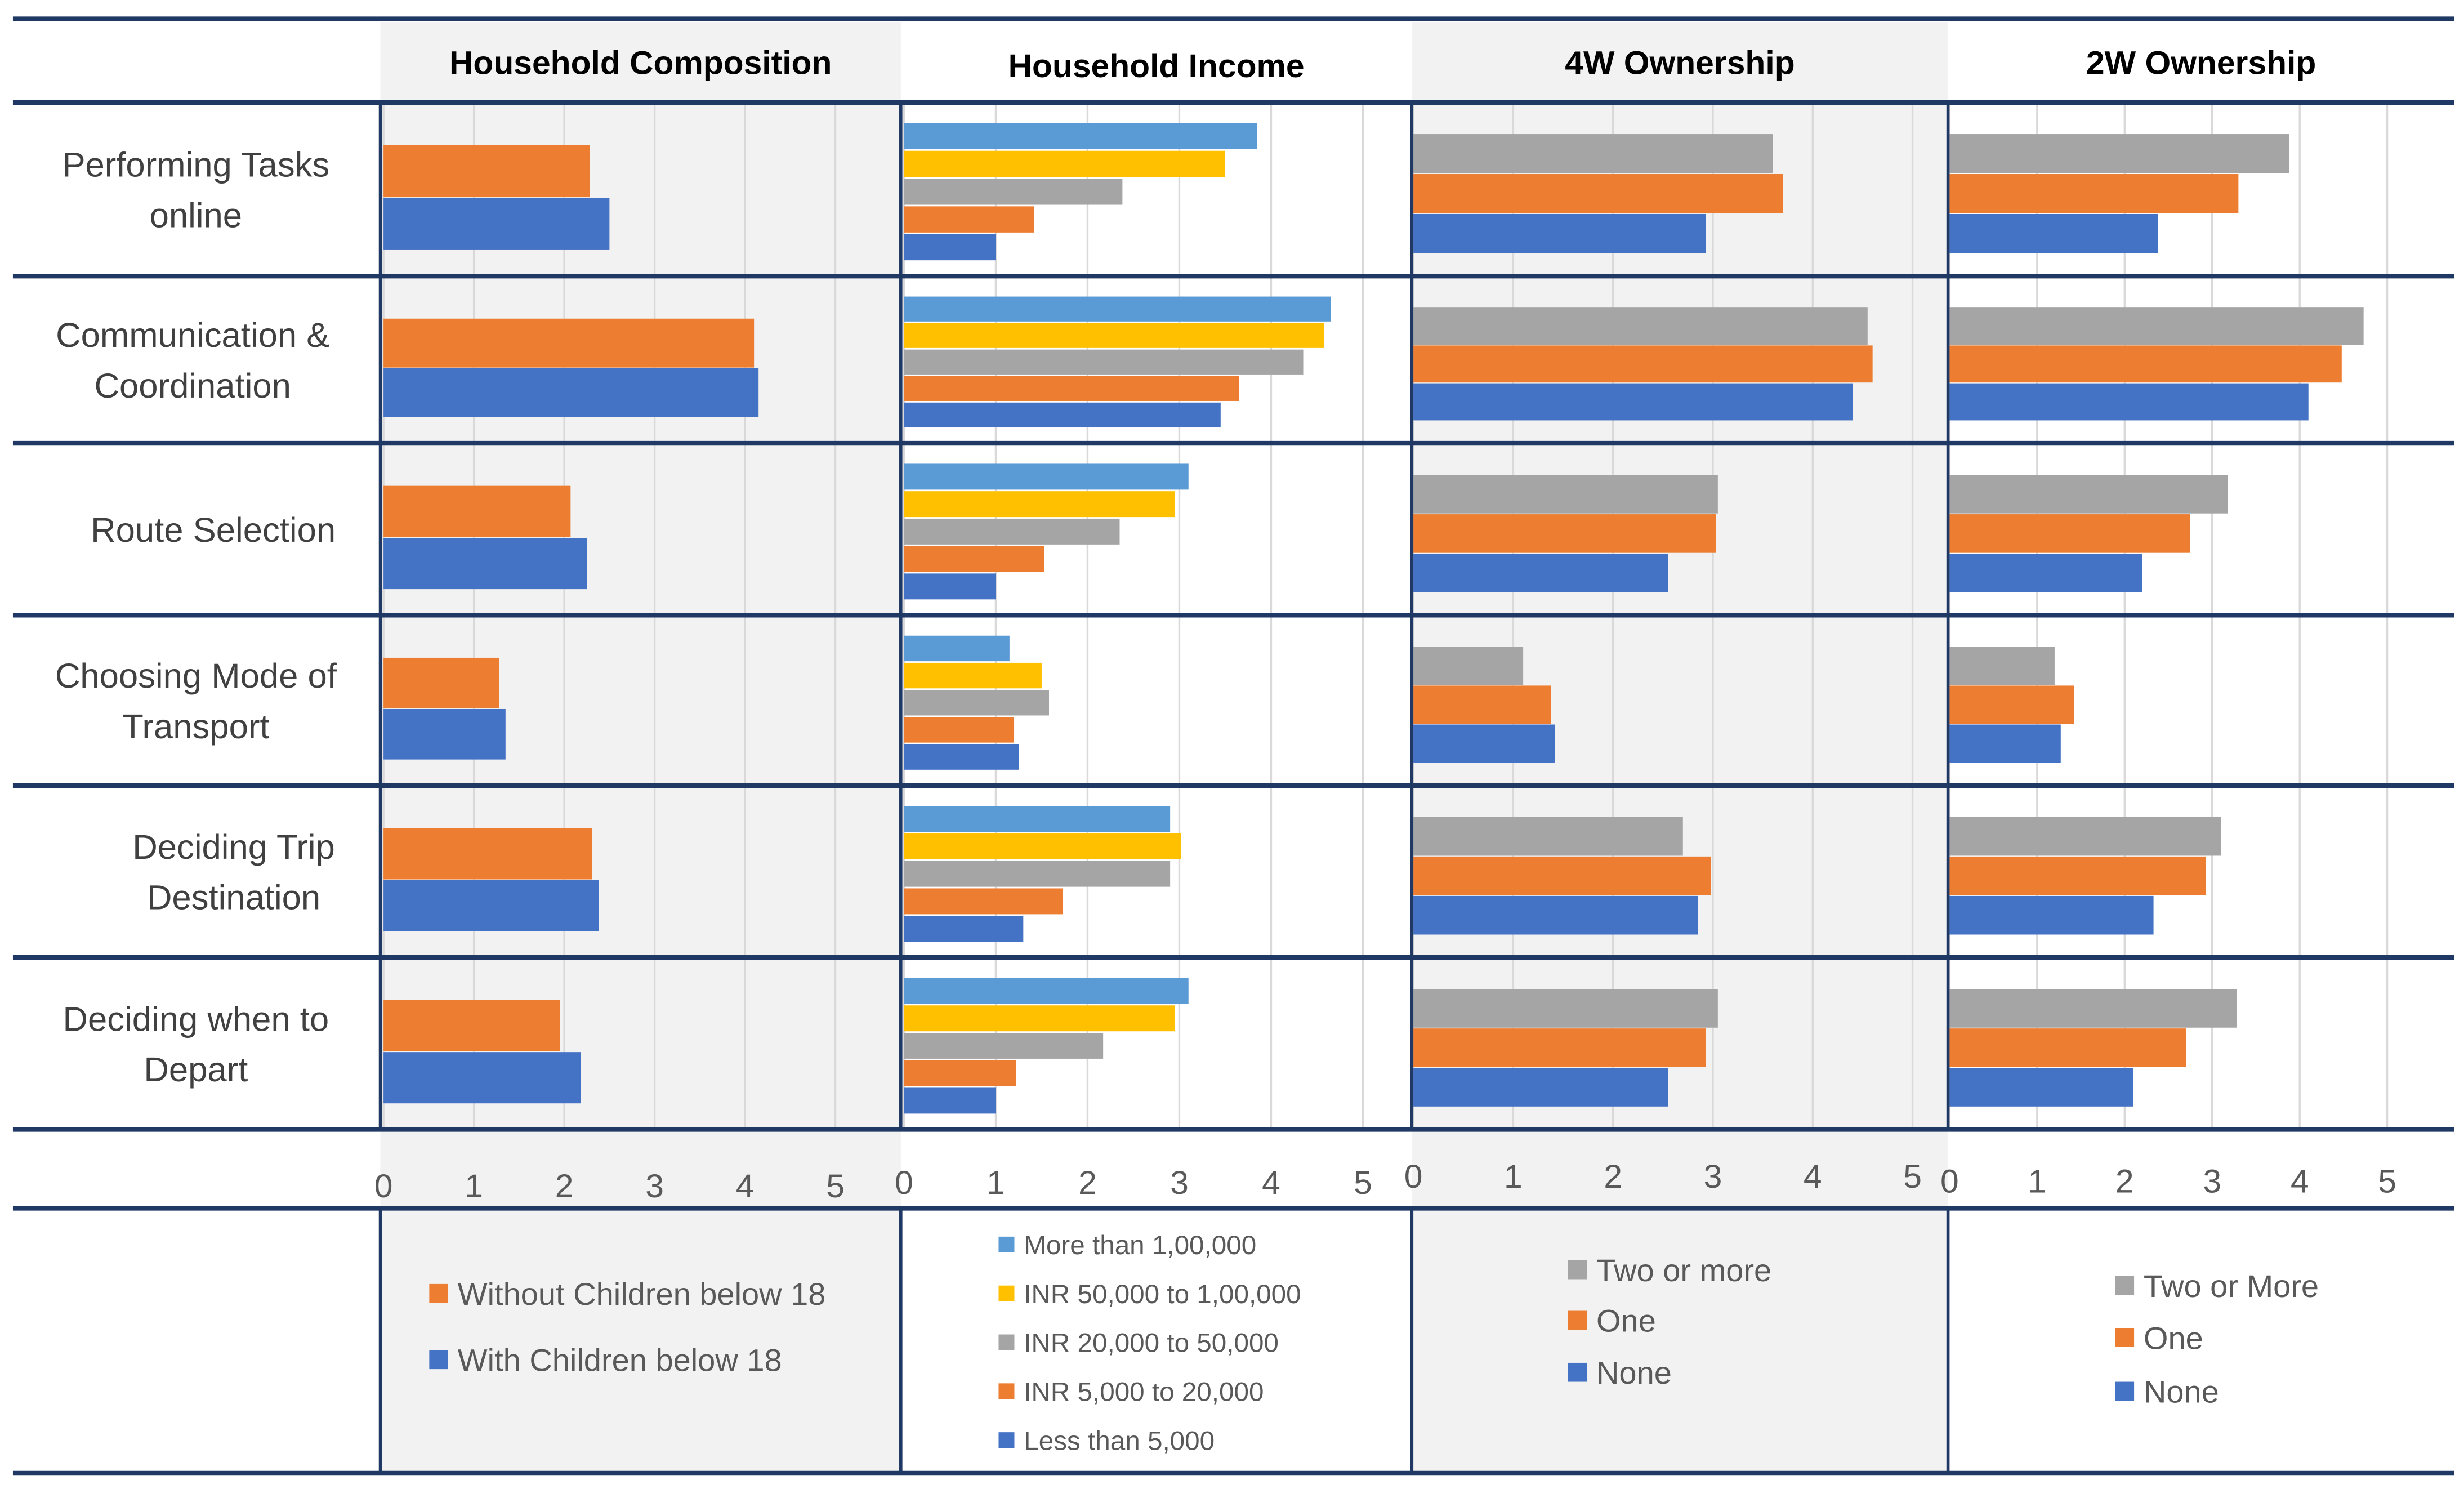  Describe the element at coordinates (196, 676) in the screenshot. I see `row-label: Choosing Mode of` at that location.